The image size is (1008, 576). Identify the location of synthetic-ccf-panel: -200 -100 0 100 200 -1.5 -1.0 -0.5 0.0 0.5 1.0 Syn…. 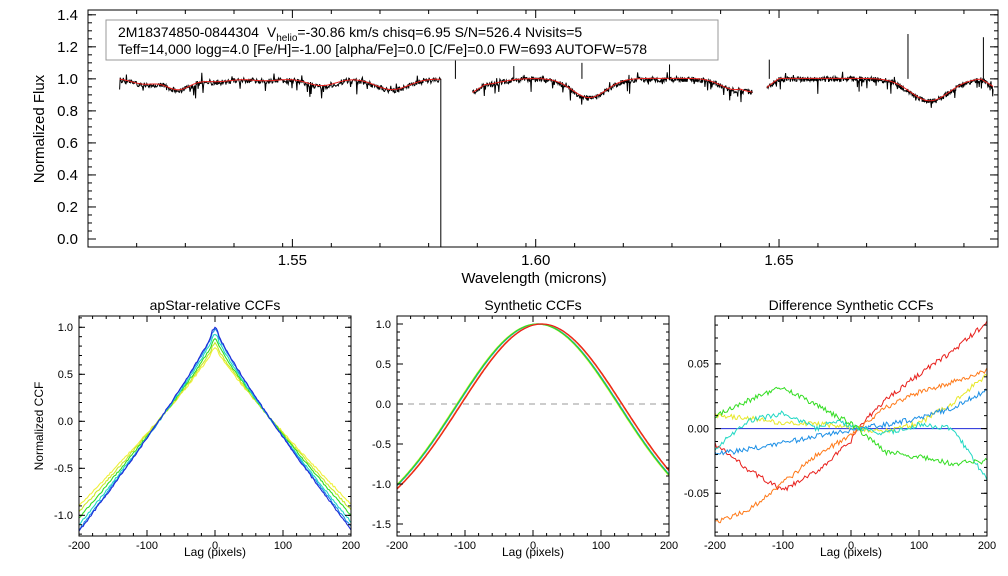
(525, 428).